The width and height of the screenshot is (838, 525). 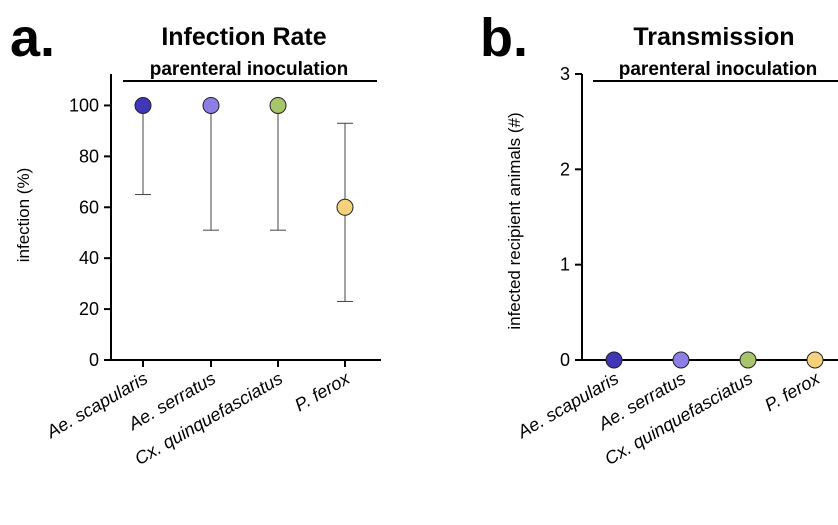 I want to click on panel-a-x-tick-label: P. ferox, so click(x=322, y=392).